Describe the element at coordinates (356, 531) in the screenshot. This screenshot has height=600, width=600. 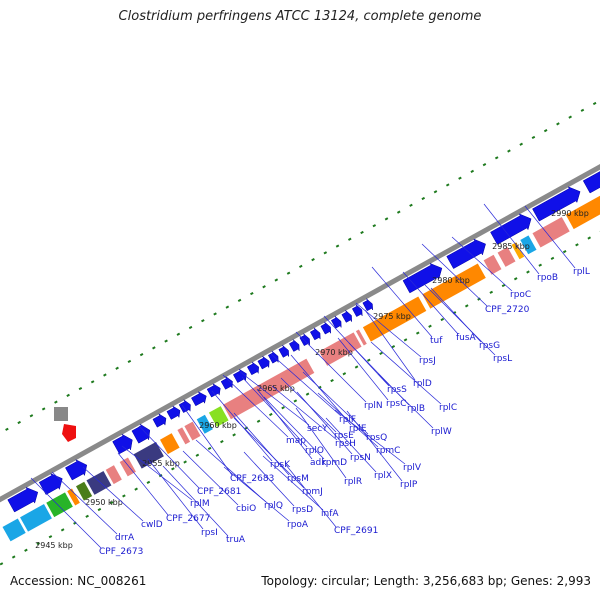
I see `gene-label: CPF_2691` at that location.